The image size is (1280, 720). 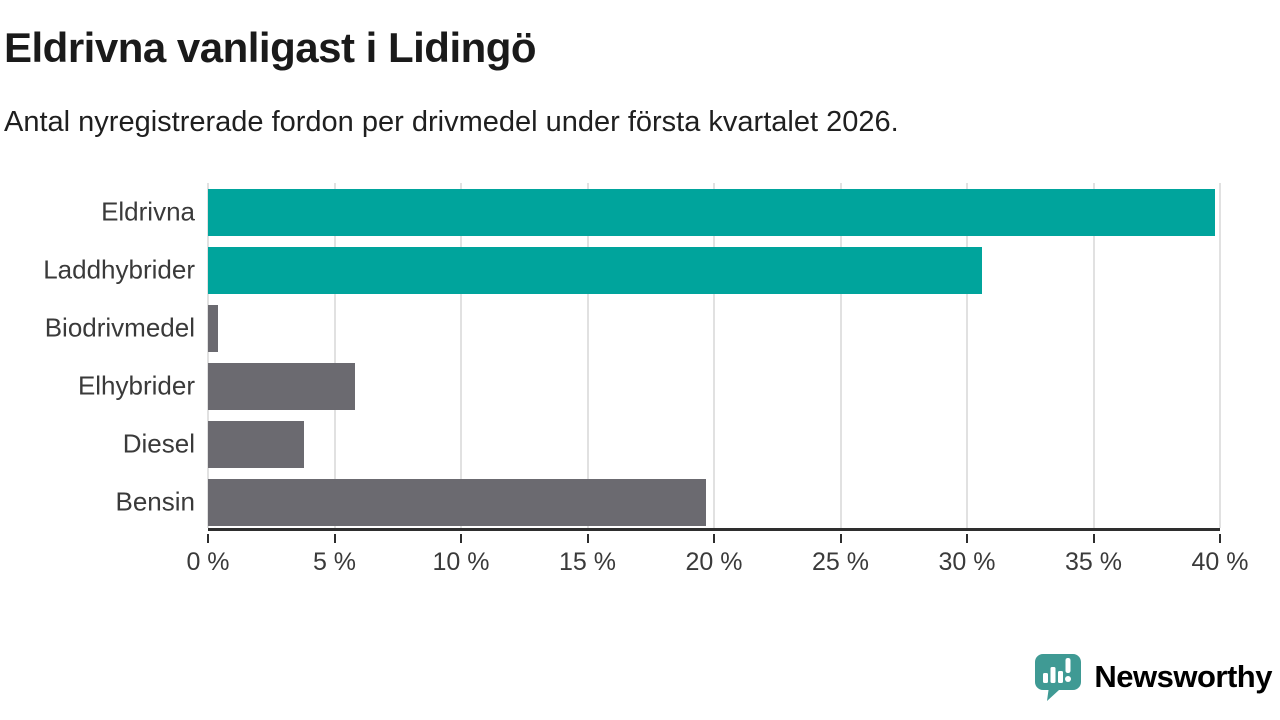 I want to click on category-label-elhybrider: Elhybrider, so click(x=136, y=385).